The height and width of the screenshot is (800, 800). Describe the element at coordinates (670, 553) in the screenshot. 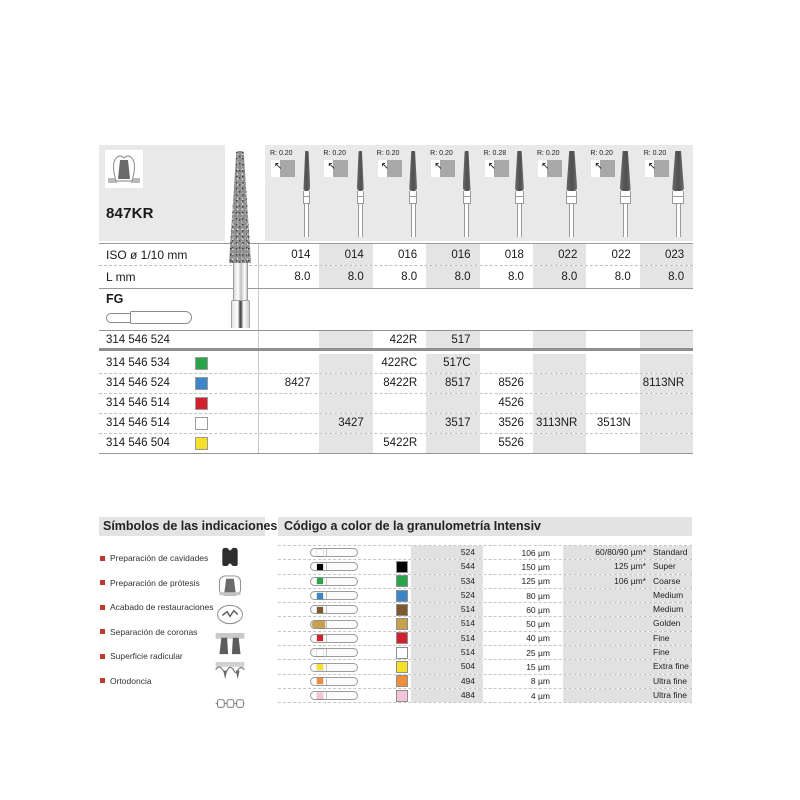

I see `grit-label: Standard` at that location.